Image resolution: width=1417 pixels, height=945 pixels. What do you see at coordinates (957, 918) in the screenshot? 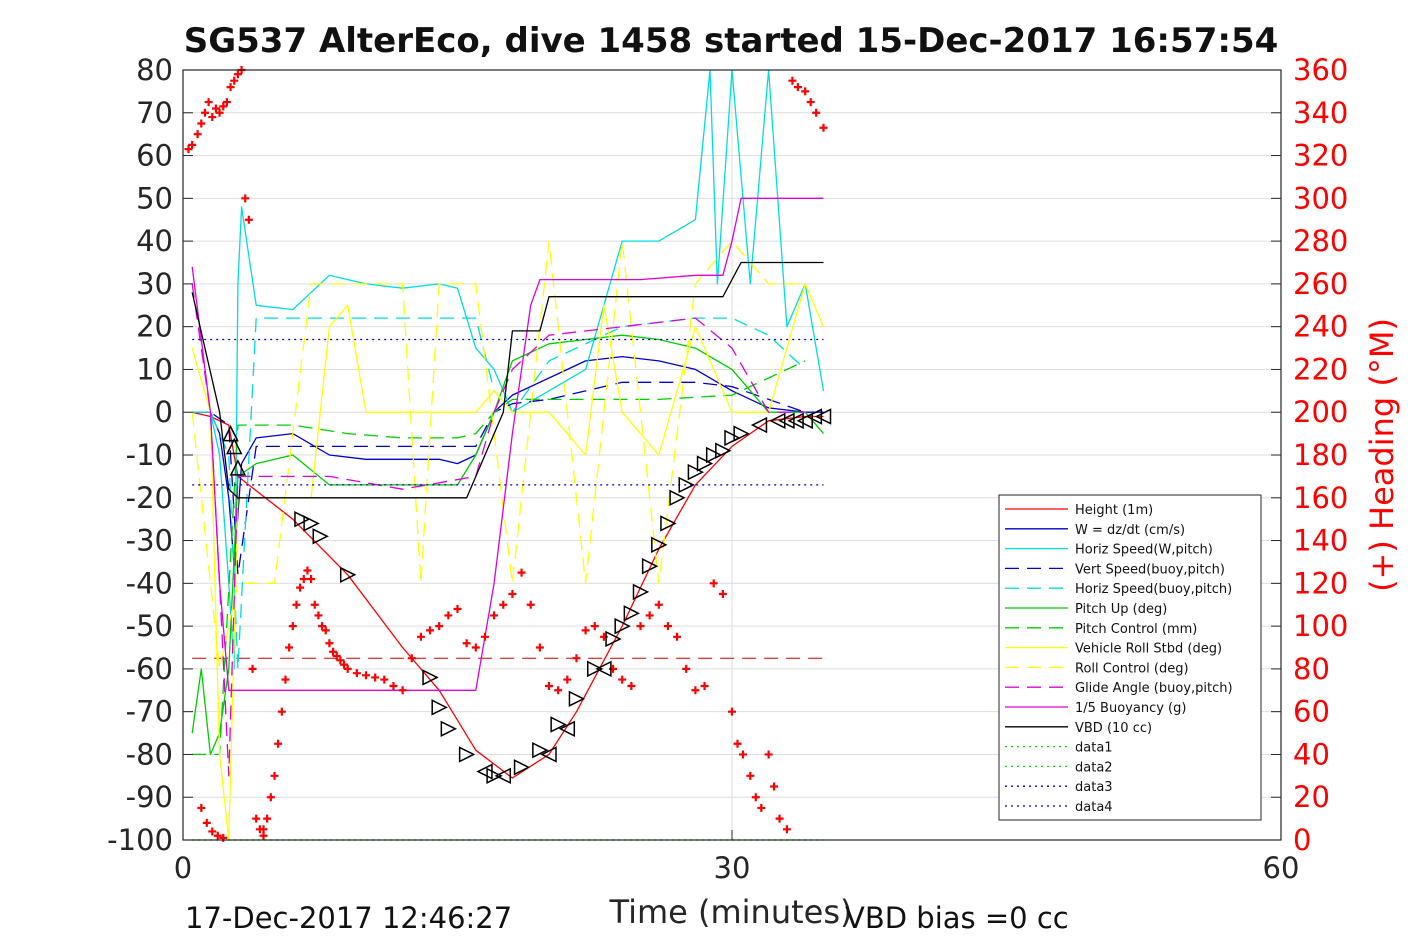
I see `footer-vbd-bias: VBD bias =0 cc` at bounding box center [957, 918].